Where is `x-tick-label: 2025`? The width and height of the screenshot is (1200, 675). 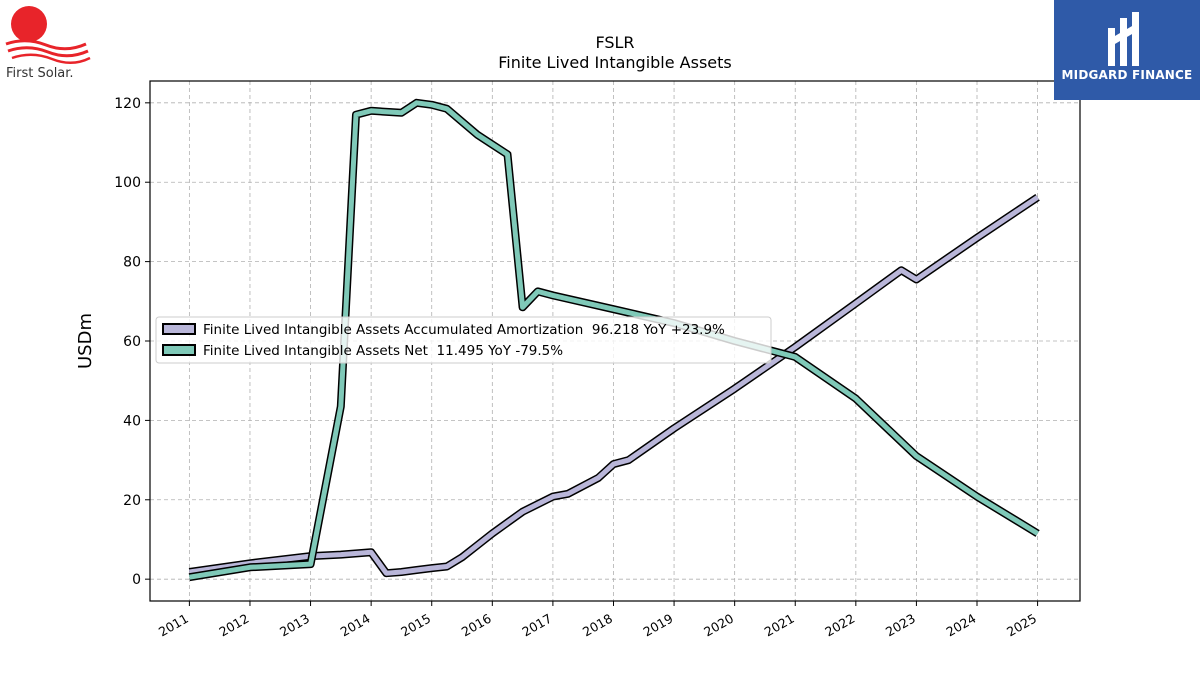 x-tick-label: 2025 is located at coordinates (1021, 625).